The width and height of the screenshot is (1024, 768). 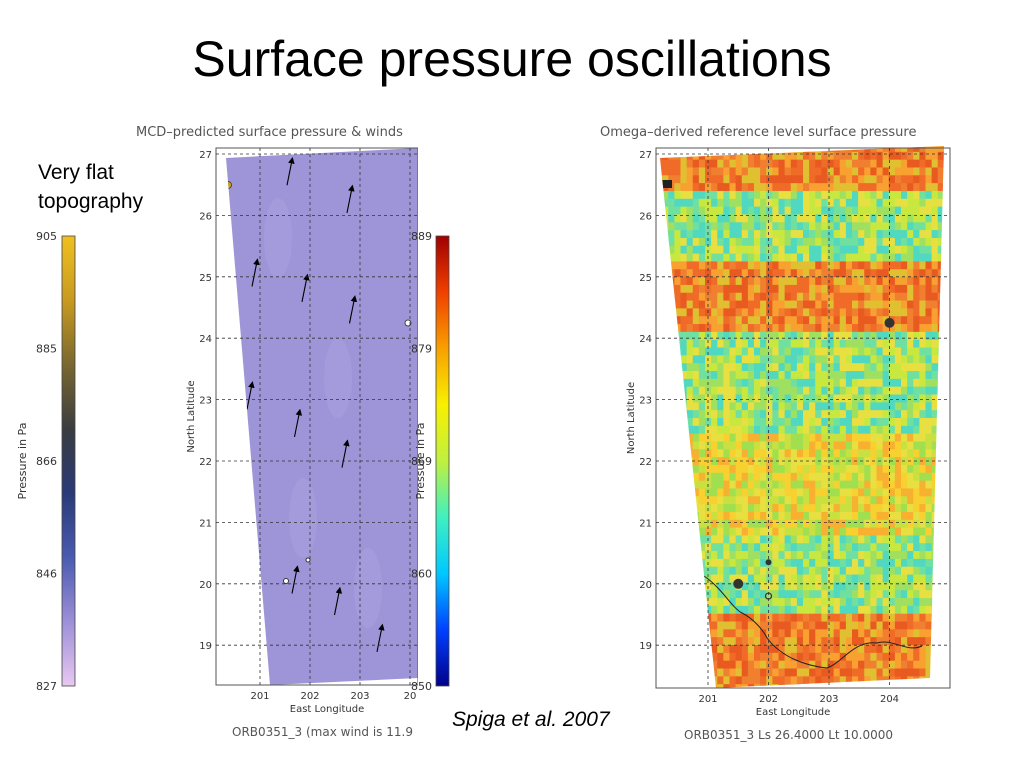 What do you see at coordinates (298, 423) in the screenshot?
I see `wind-arrow` at bounding box center [298, 423].